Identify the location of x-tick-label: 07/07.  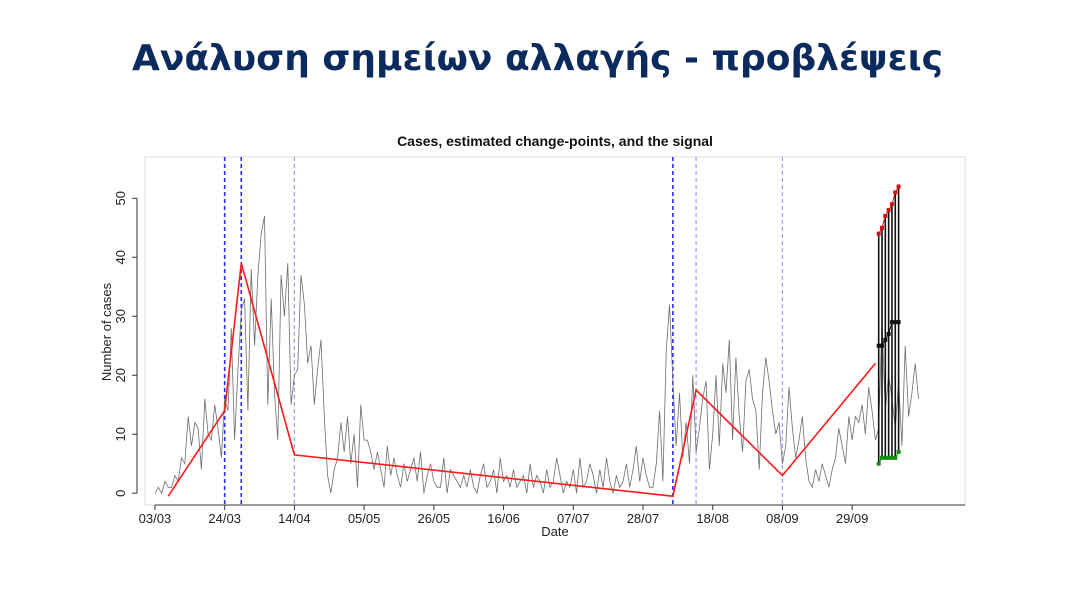
(573, 518).